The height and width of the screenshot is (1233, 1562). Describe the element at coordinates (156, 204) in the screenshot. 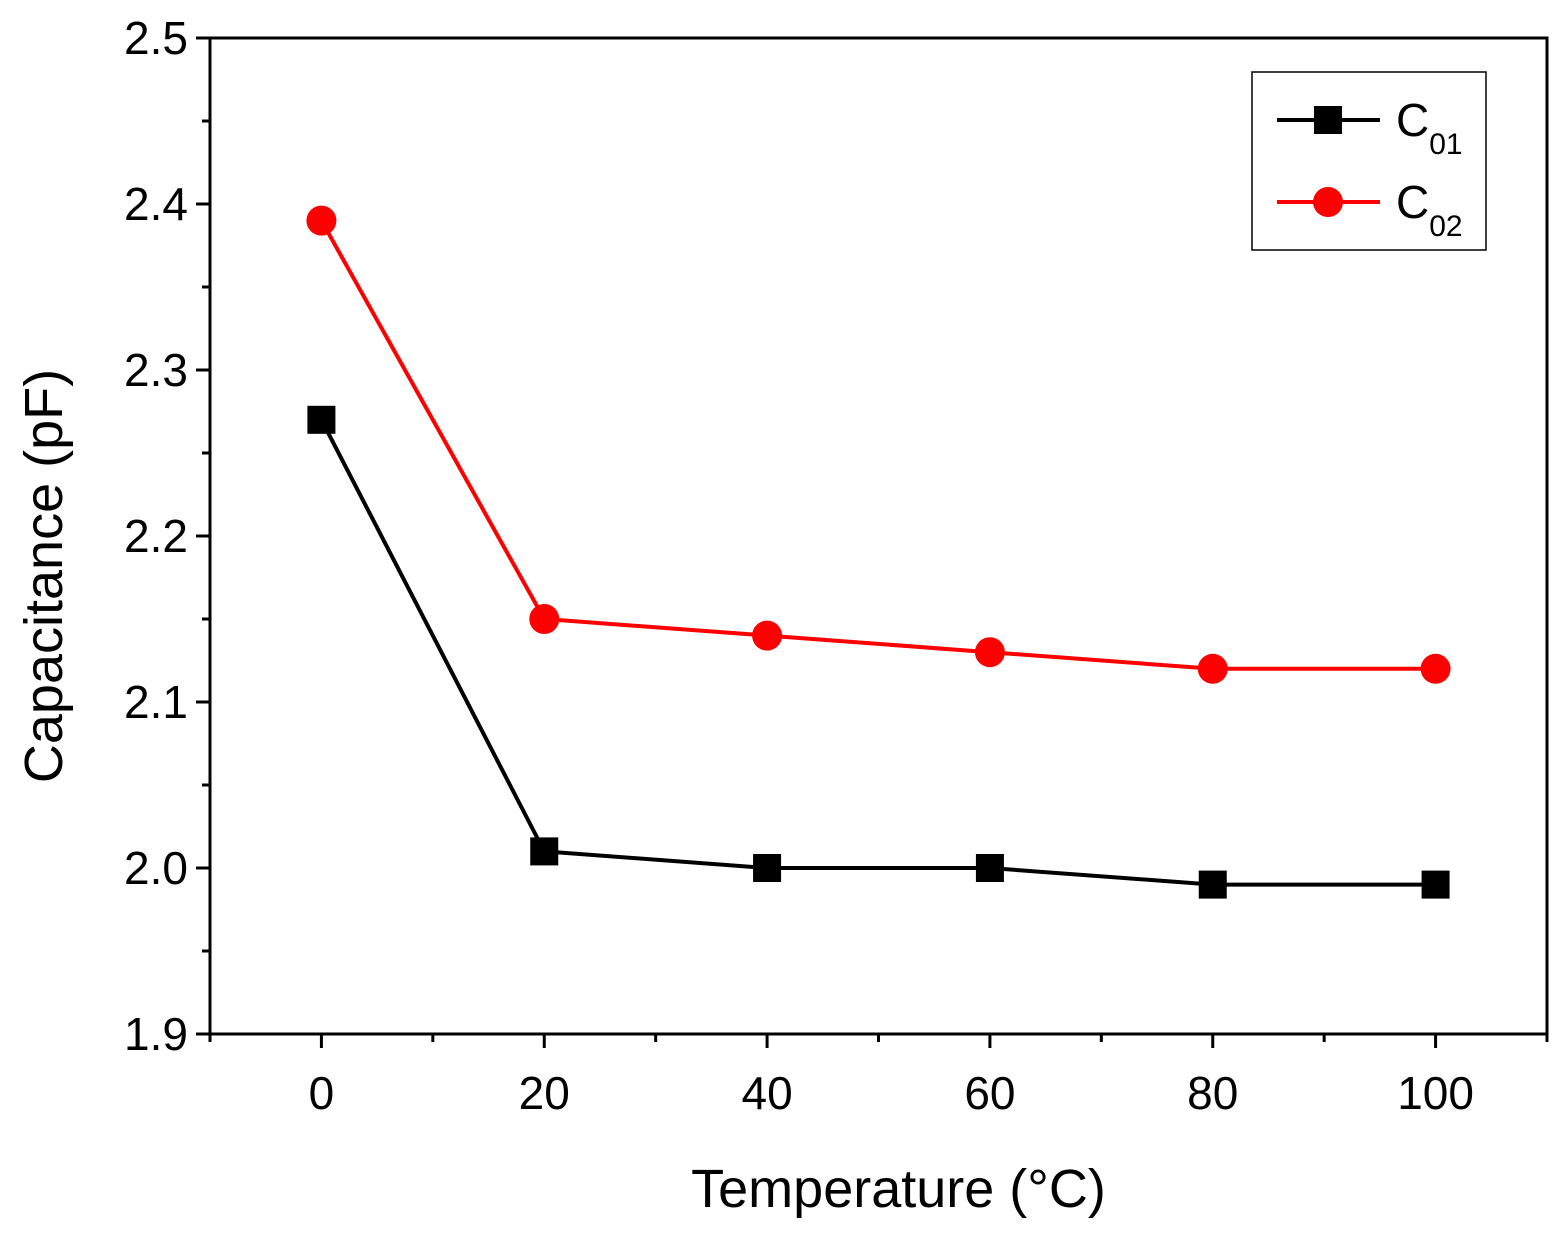

I see `y-tick-label: 2.4` at that location.